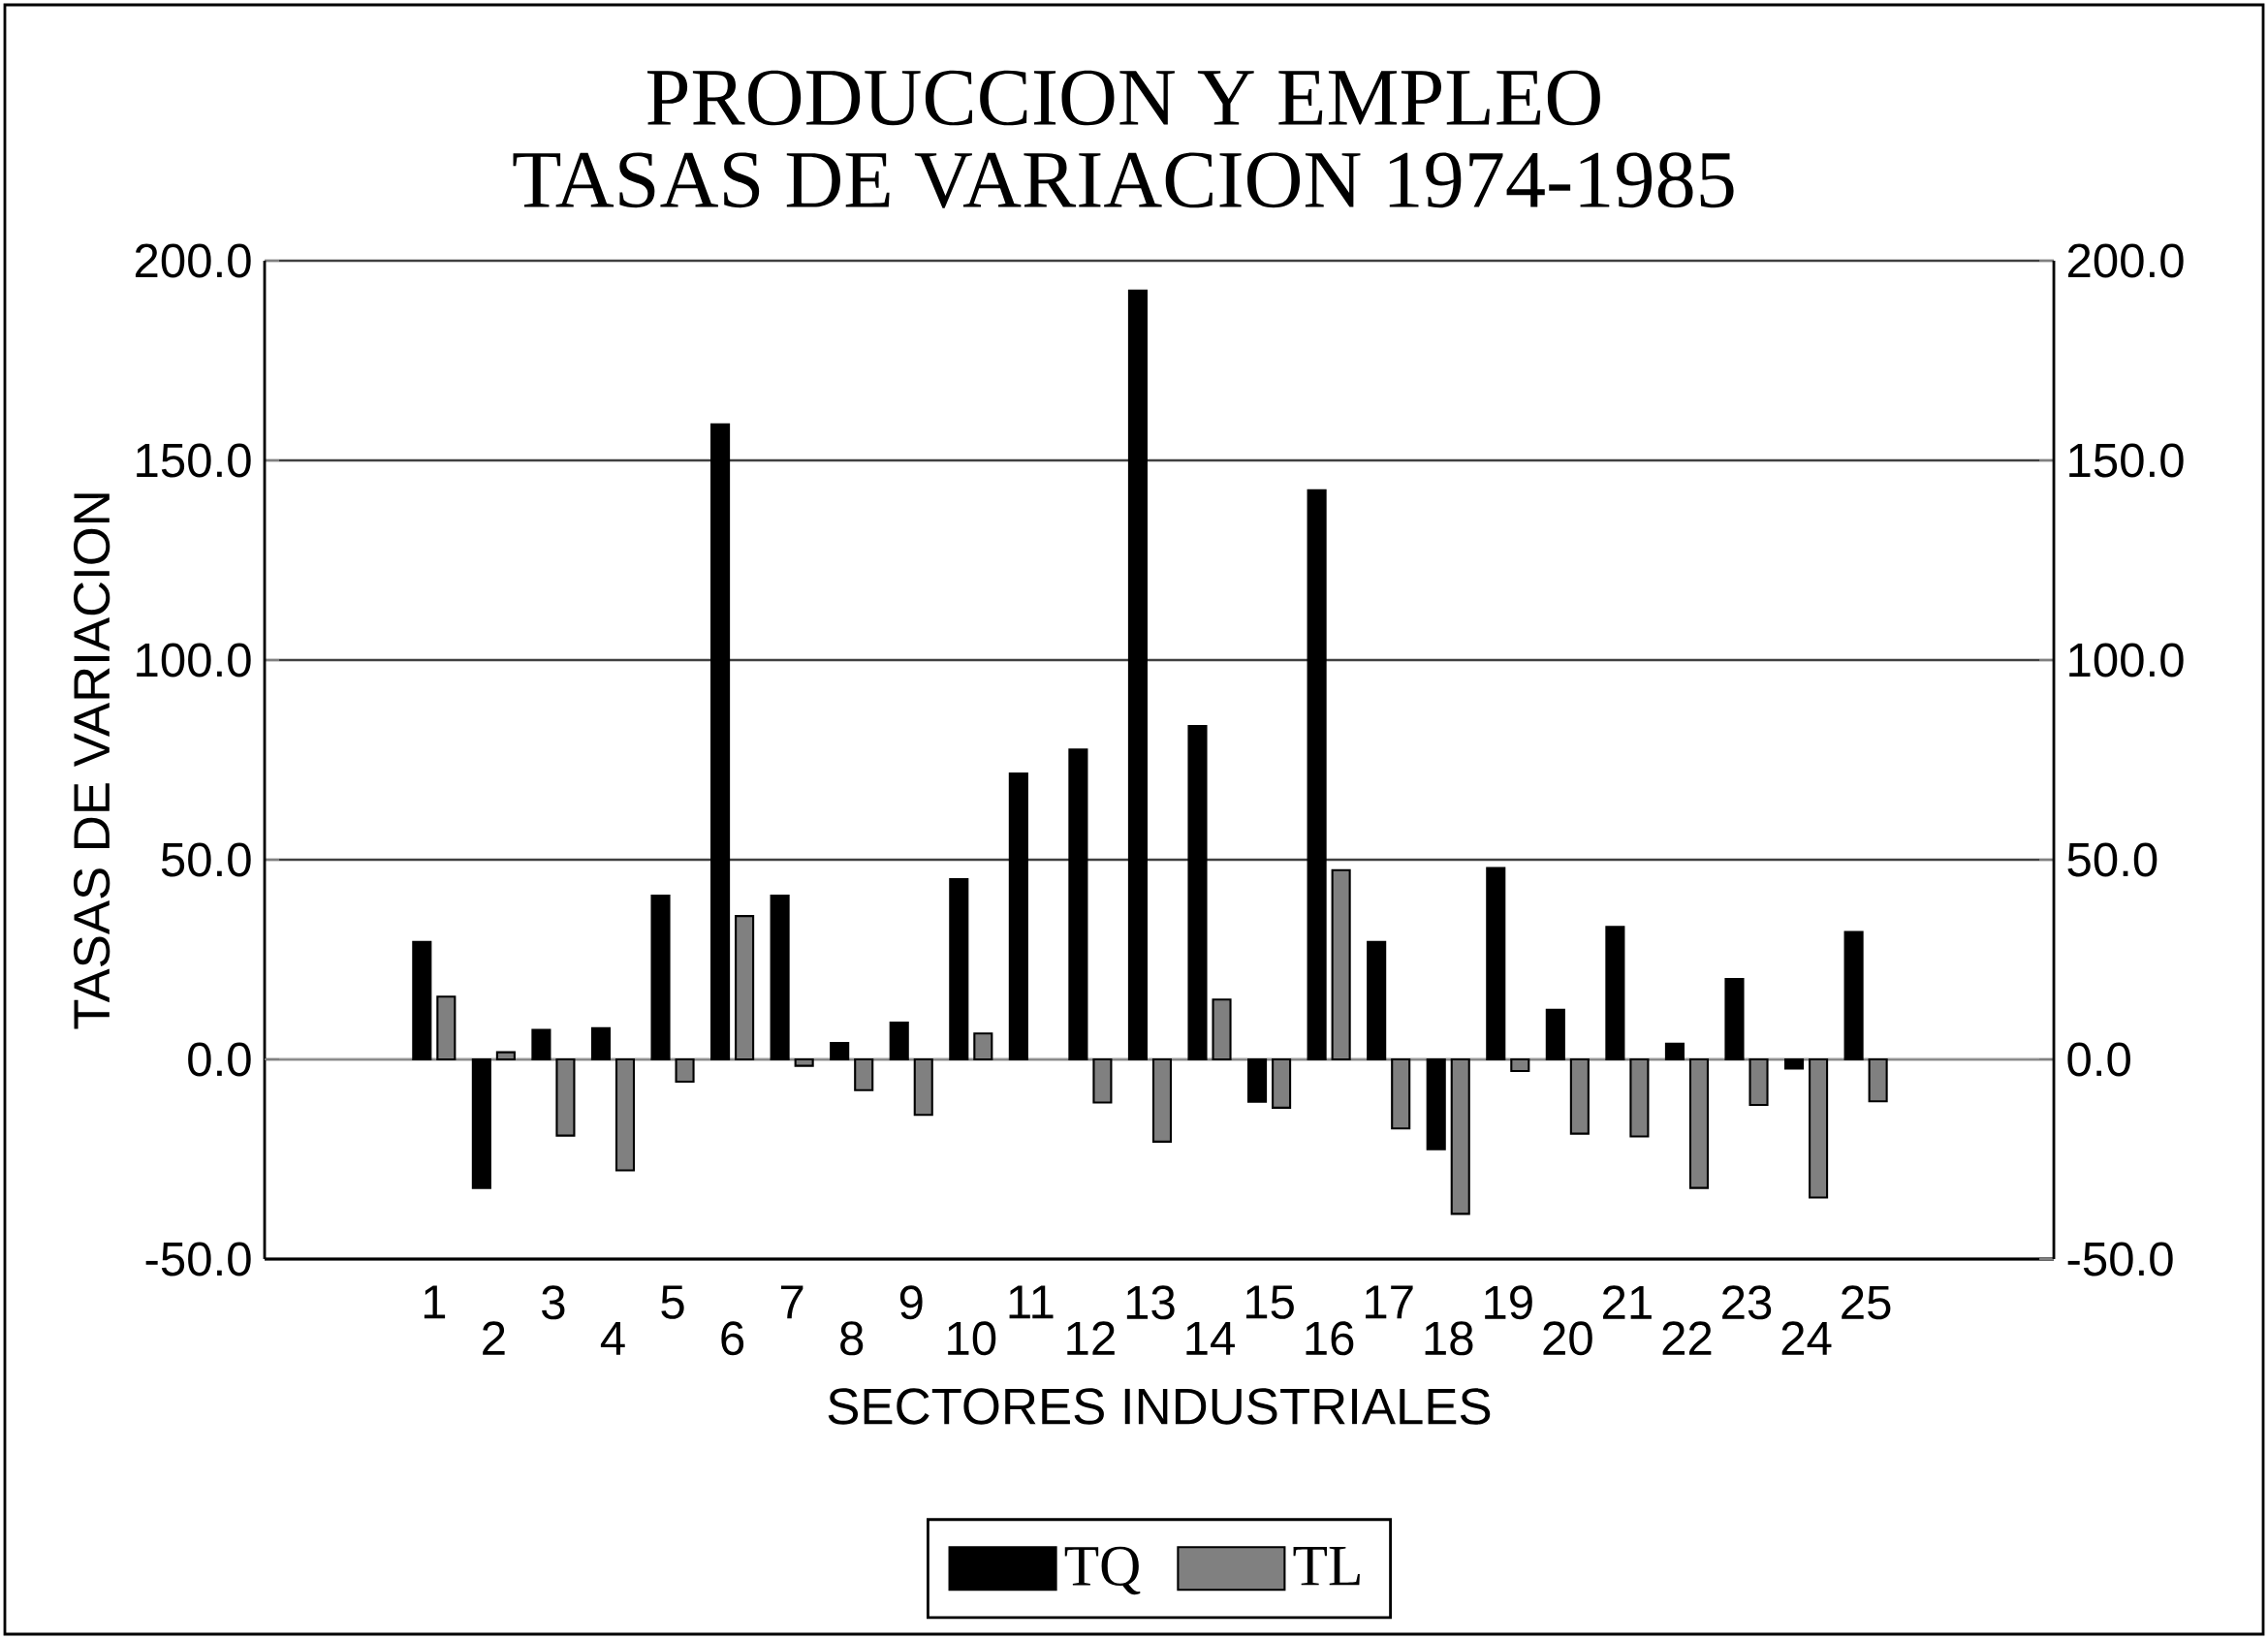 The height and width of the screenshot is (1639, 2268). I want to click on x-tick-label: 15, so click(1270, 1302).